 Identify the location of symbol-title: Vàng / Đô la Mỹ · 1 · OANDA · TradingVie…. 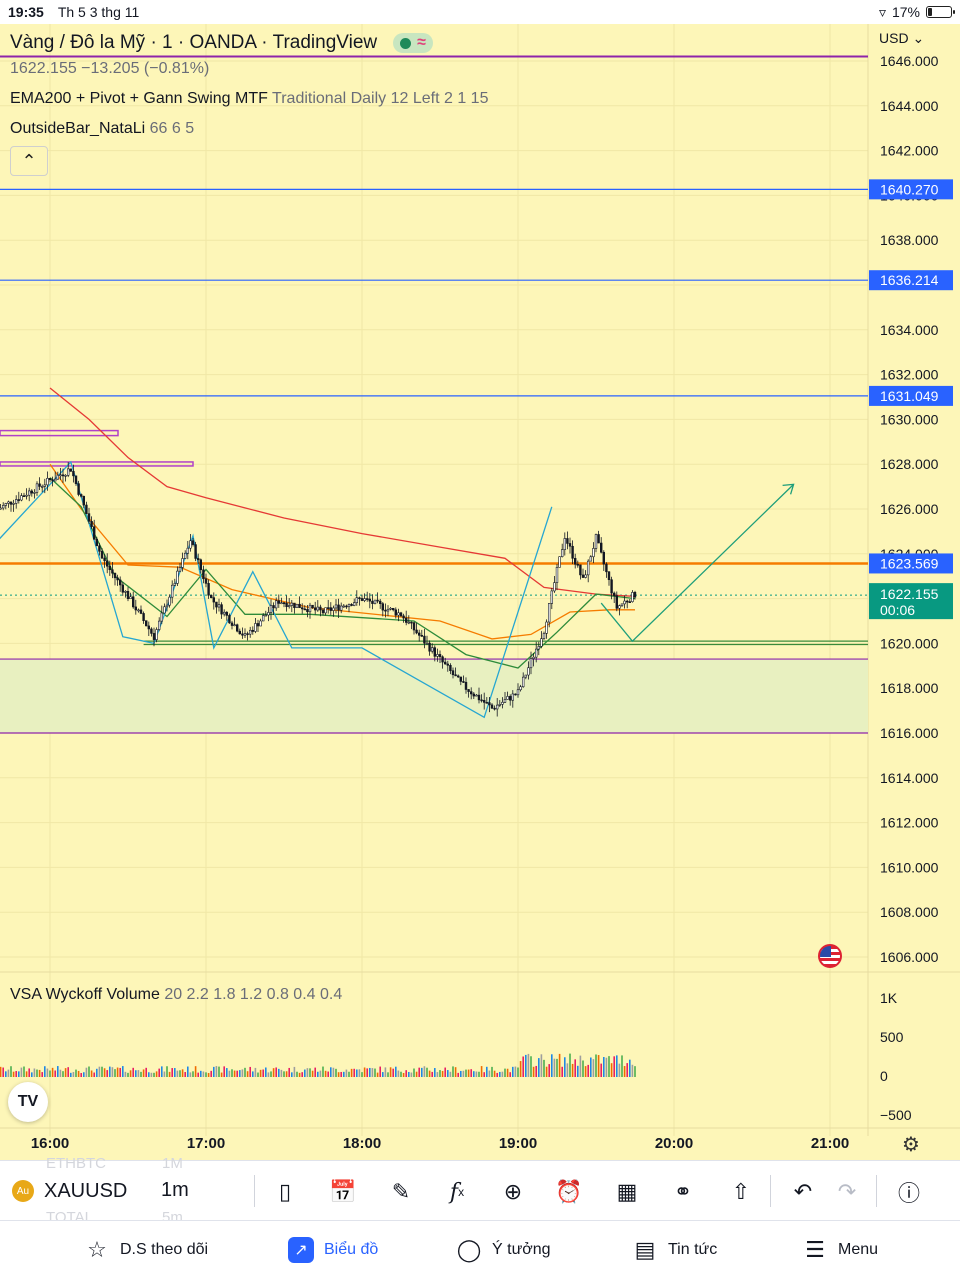
(194, 42).